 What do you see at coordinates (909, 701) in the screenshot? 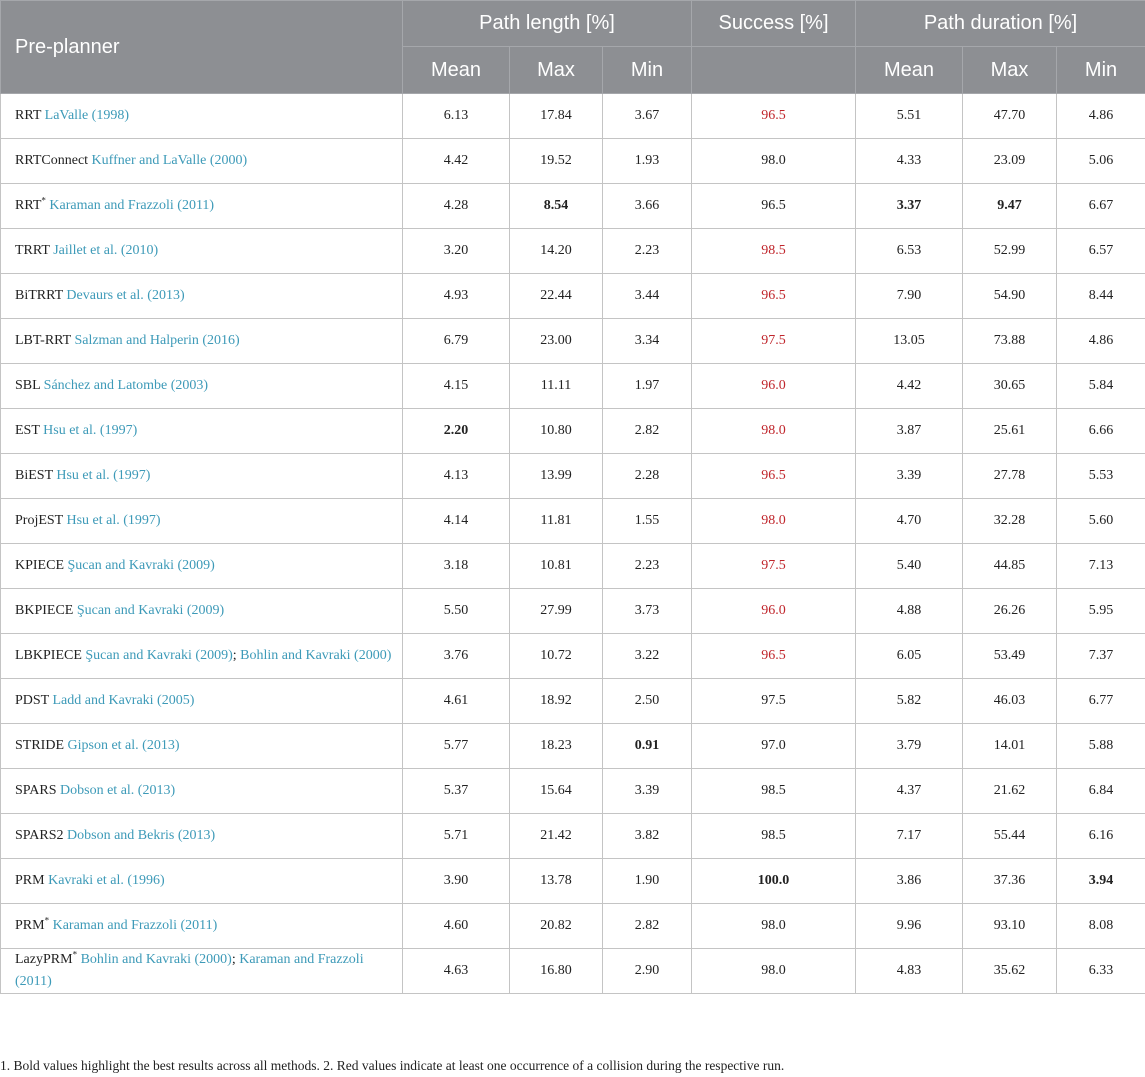
I see `cell-pd-mean: 5.82` at bounding box center [909, 701].